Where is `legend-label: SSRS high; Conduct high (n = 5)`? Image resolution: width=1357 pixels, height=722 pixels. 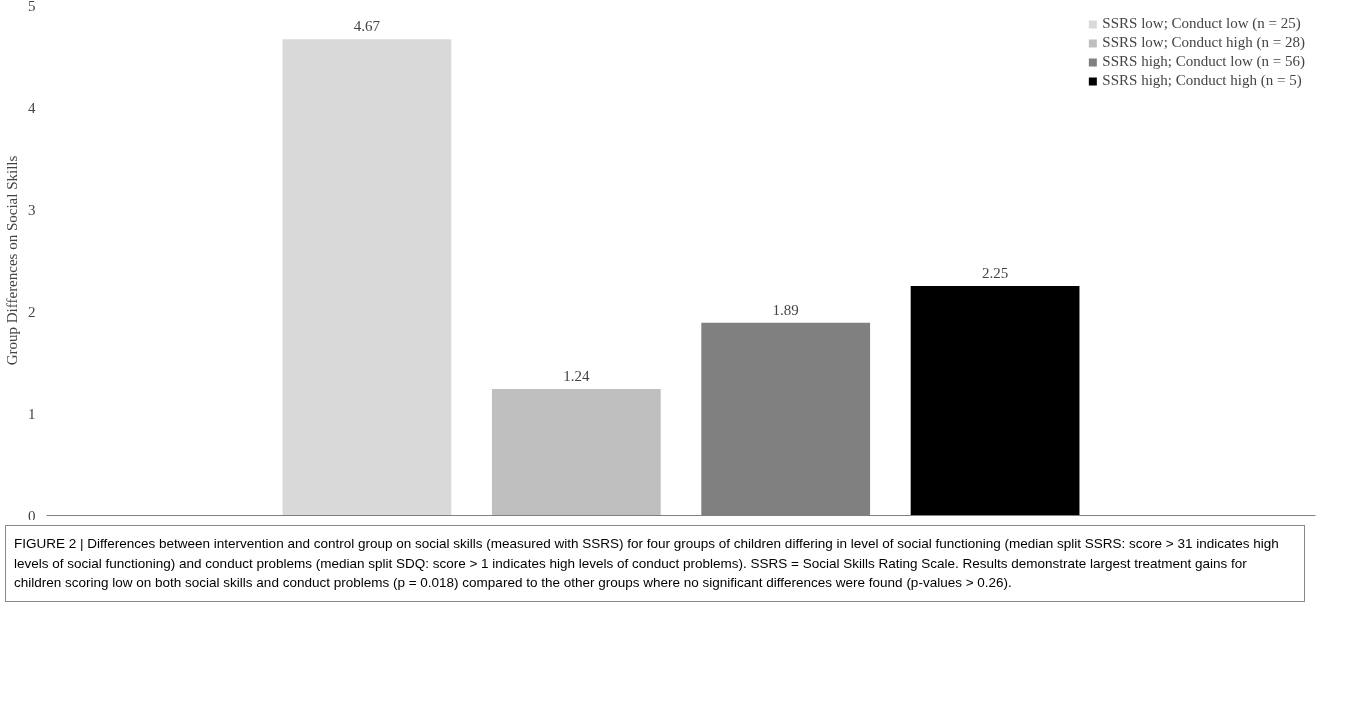 legend-label: SSRS high; Conduct high (n = 5) is located at coordinates (1202, 80).